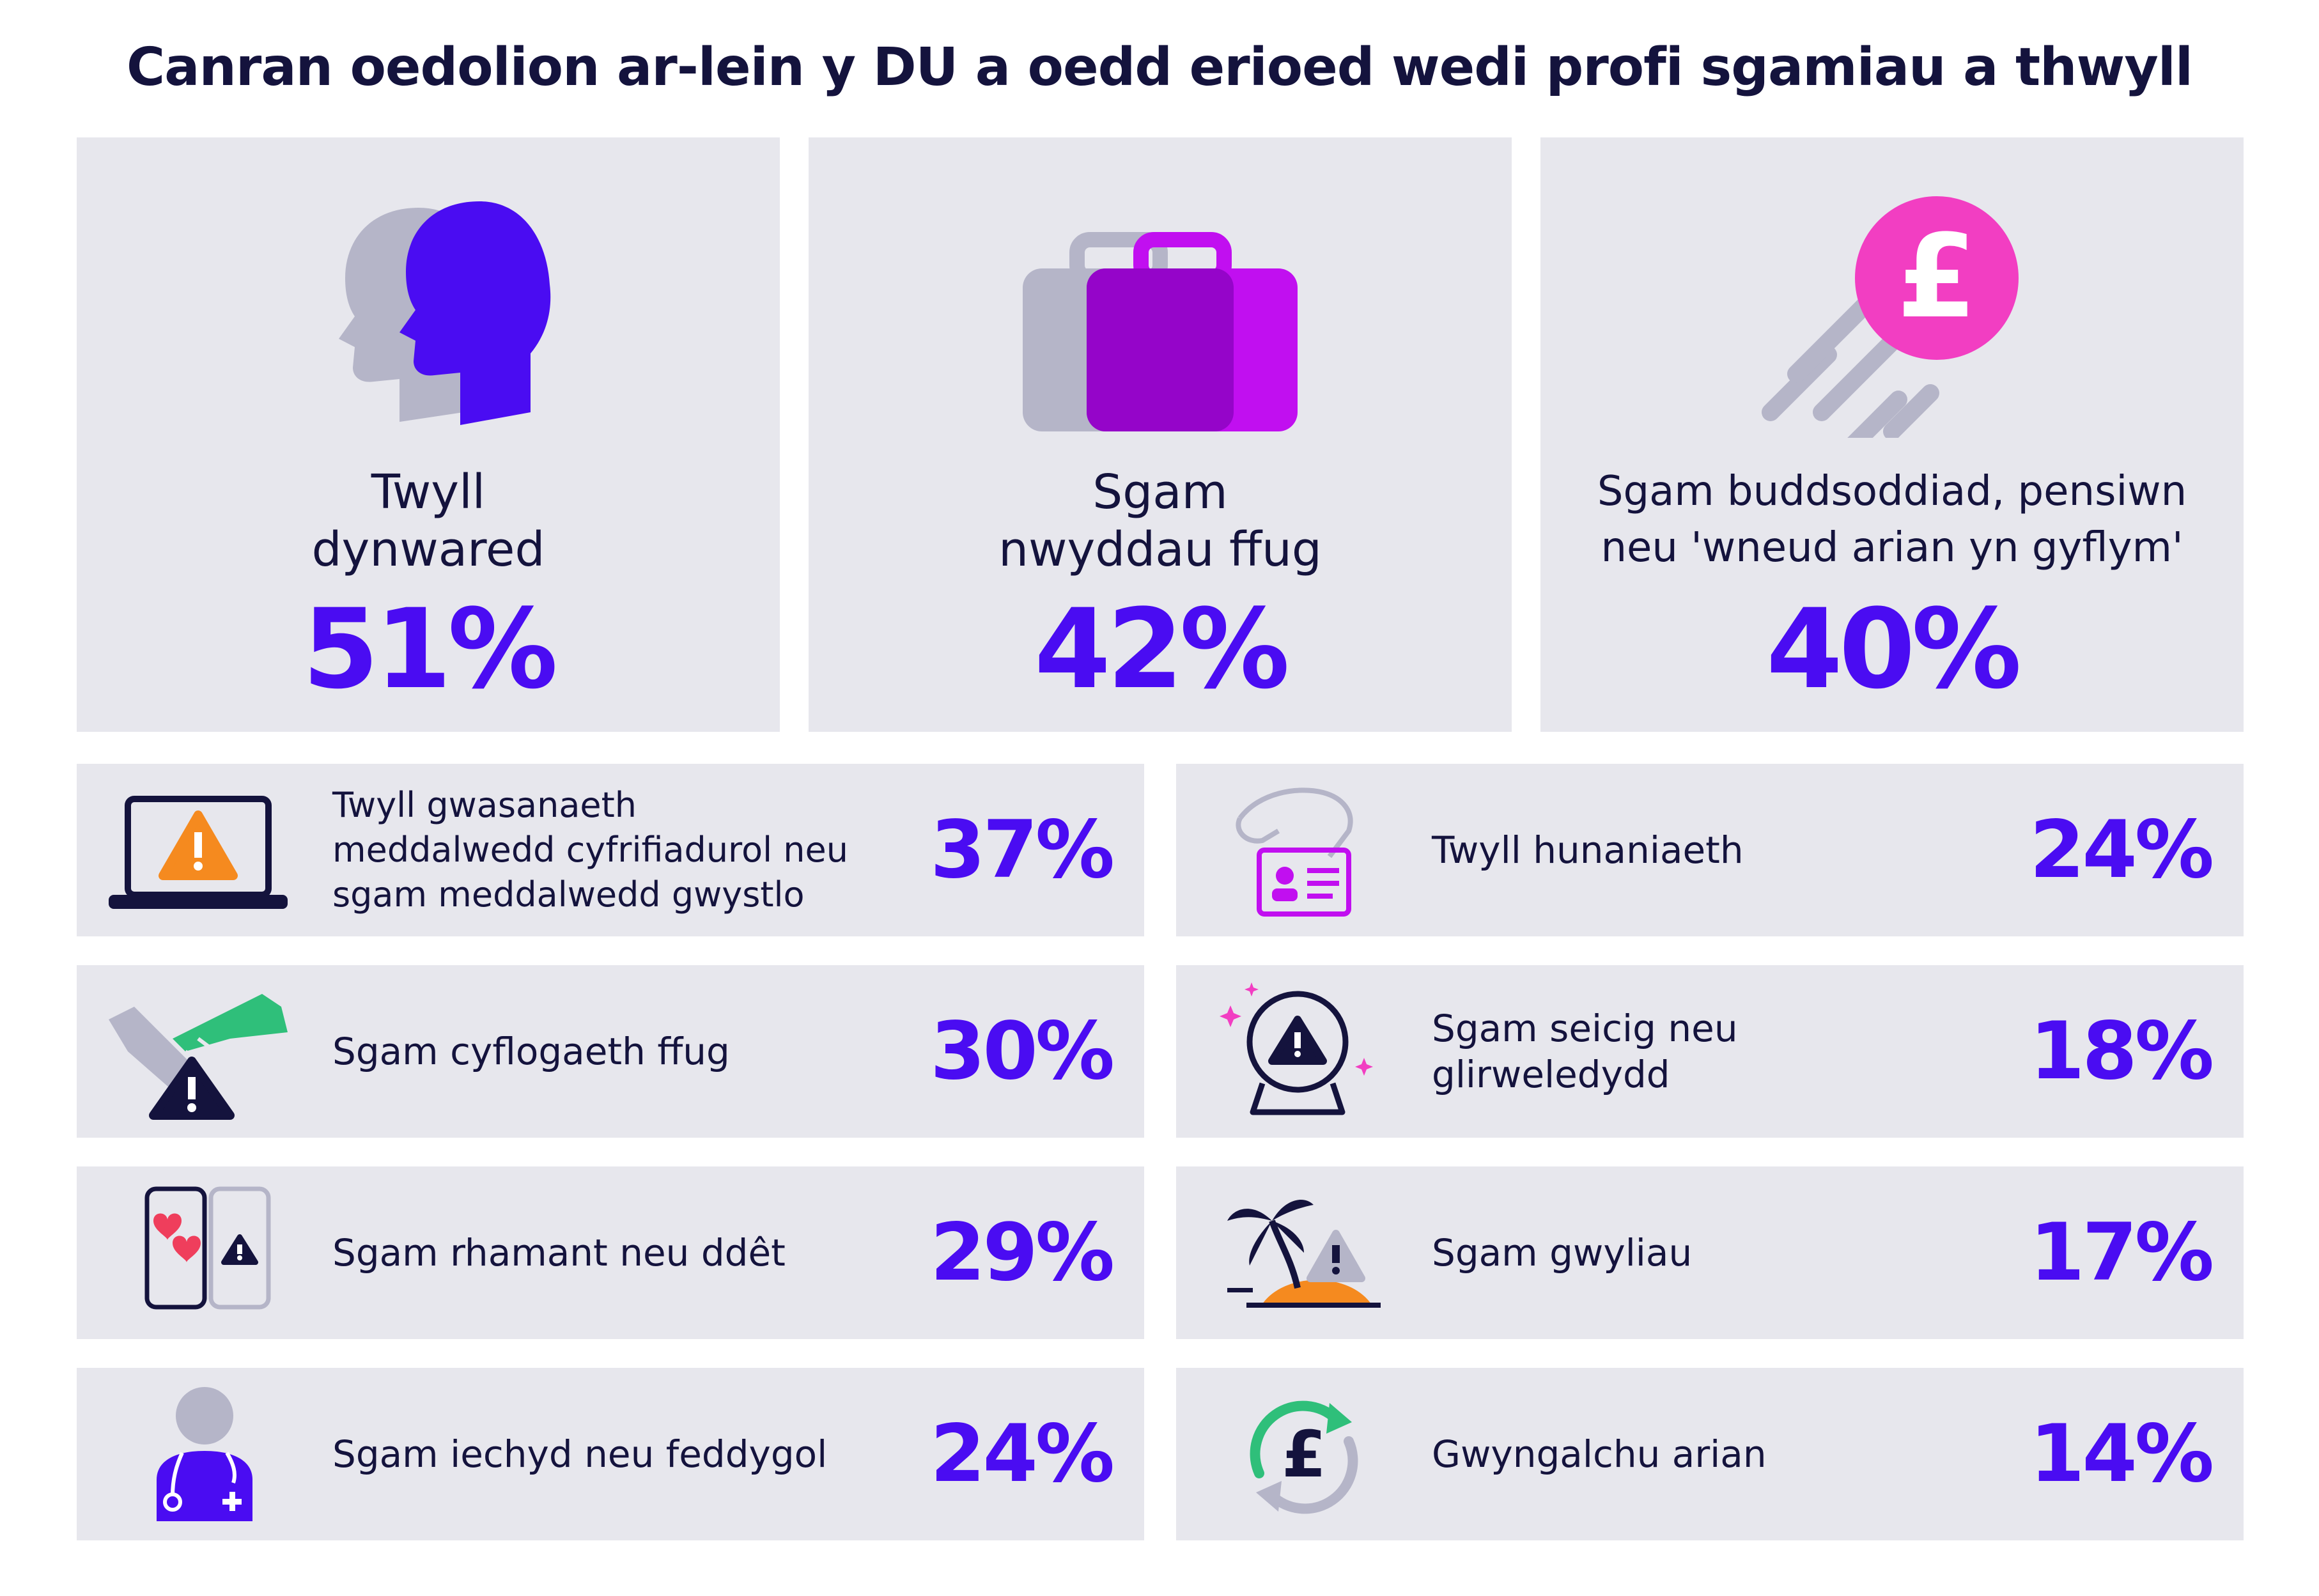 Image resolution: width=2319 pixels, height=1596 pixels. I want to click on pound-cycle-icon: £, so click(1297, 1454).